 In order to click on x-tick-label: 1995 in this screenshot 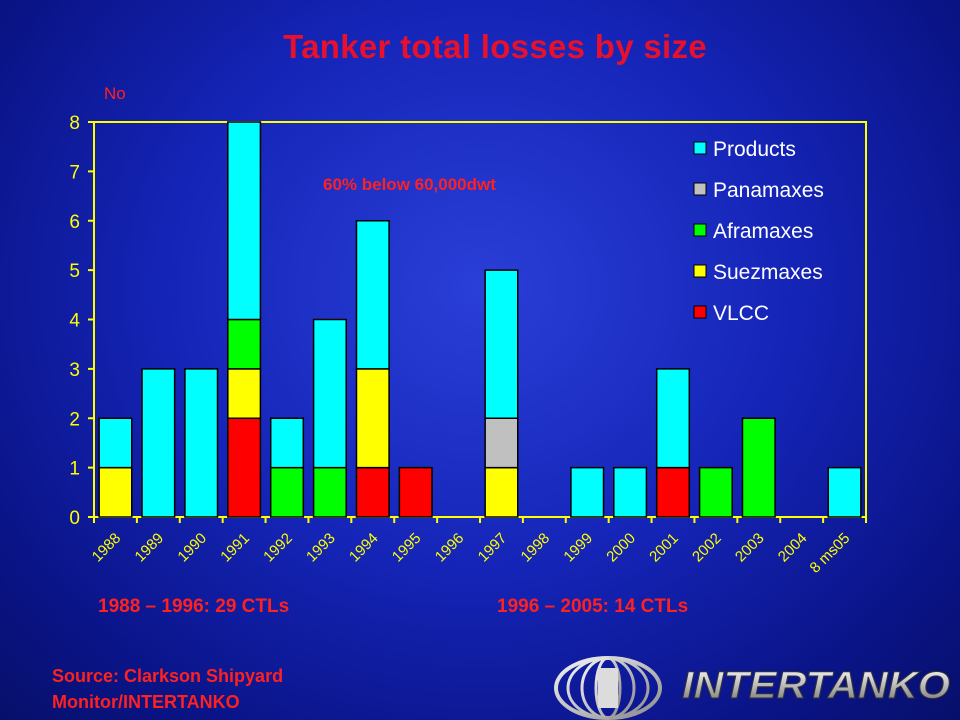, I will do `click(407, 548)`.